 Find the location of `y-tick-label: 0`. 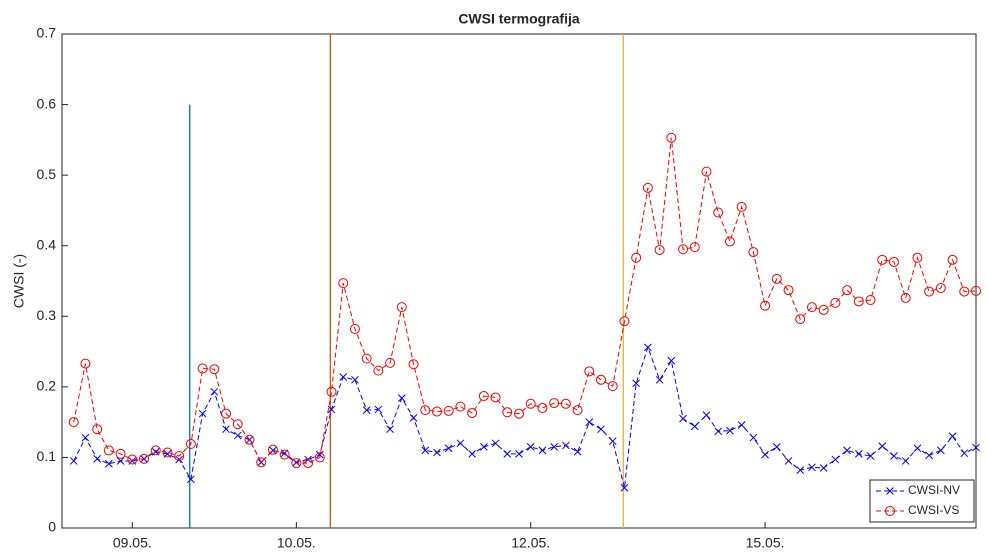

y-tick-label: 0 is located at coordinates (52, 527).